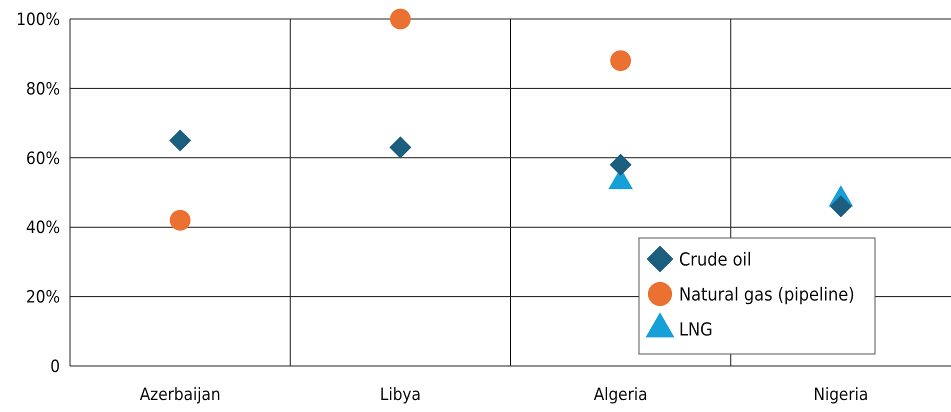 This screenshot has width=951, height=412. Describe the element at coordinates (715, 259) in the screenshot. I see `legend-label: Crude oil` at that location.